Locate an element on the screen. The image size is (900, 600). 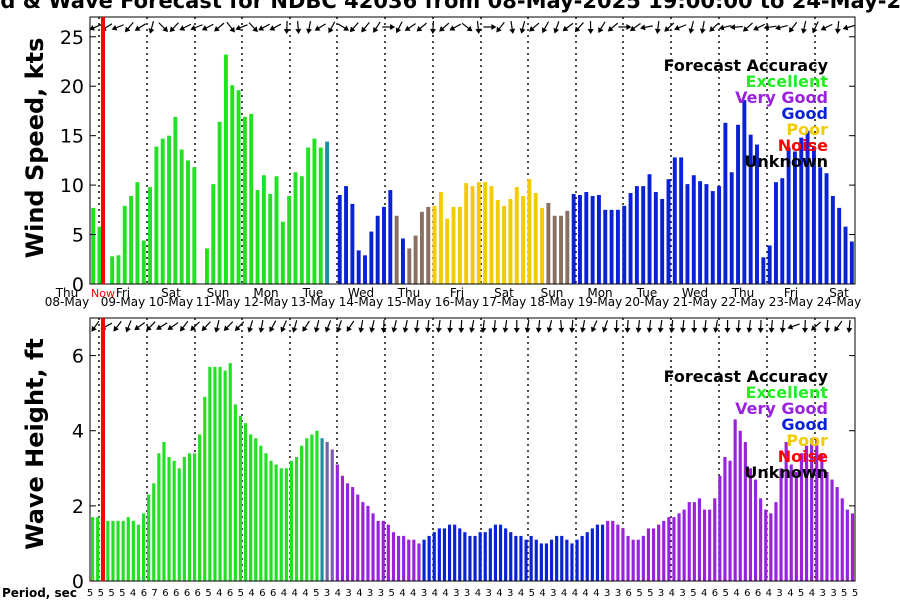
date-label: 17-May is located at coordinates (504, 302).